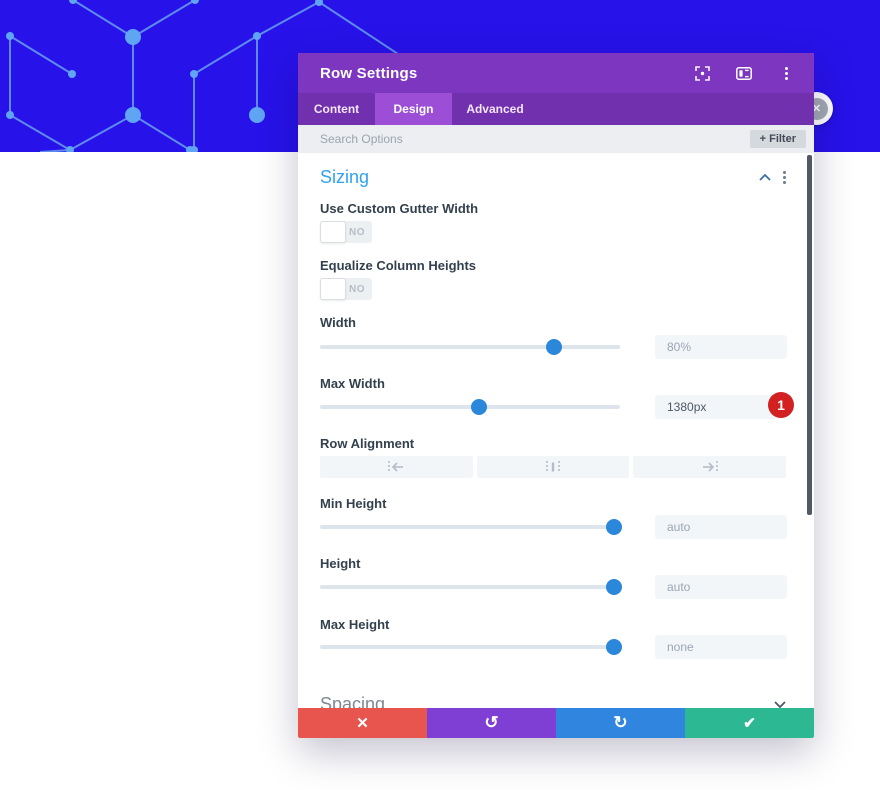 The image size is (880, 790). What do you see at coordinates (413, 109) in the screenshot?
I see `tab-design: Design` at bounding box center [413, 109].